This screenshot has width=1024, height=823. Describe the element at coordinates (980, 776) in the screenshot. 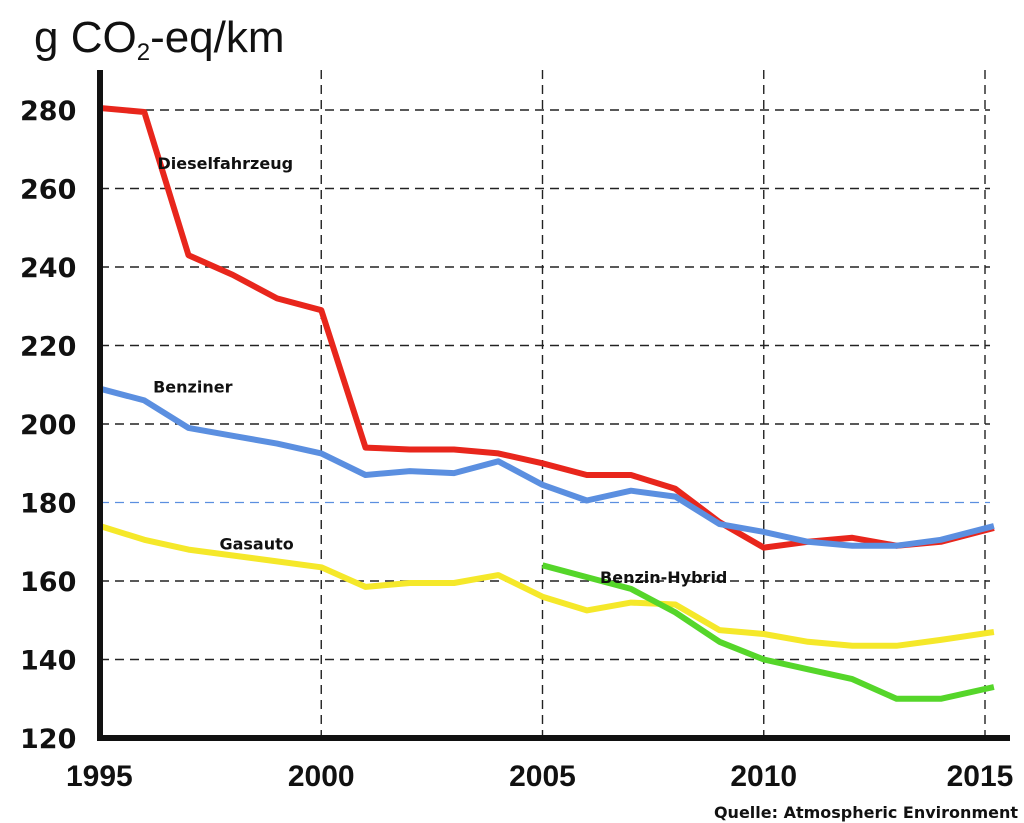

I see `x-tick-label-2015: 2015` at that location.